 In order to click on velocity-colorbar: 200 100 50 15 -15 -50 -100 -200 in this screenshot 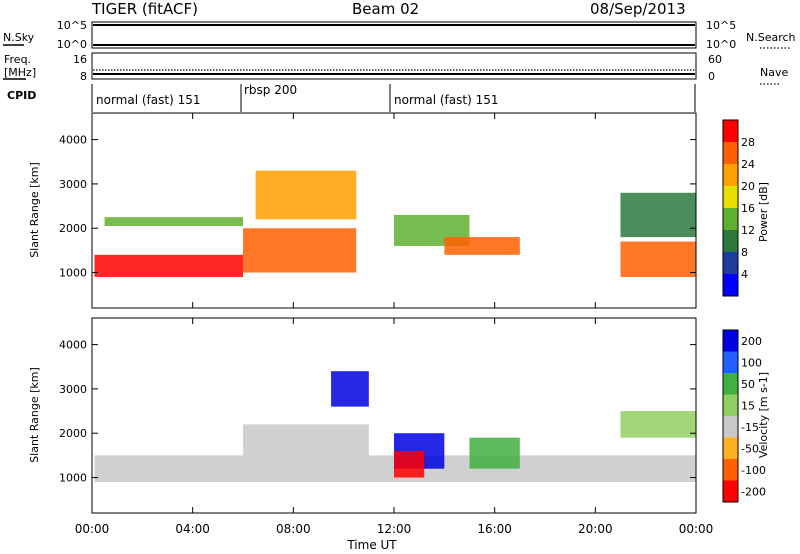, I will do `click(744, 416)`.